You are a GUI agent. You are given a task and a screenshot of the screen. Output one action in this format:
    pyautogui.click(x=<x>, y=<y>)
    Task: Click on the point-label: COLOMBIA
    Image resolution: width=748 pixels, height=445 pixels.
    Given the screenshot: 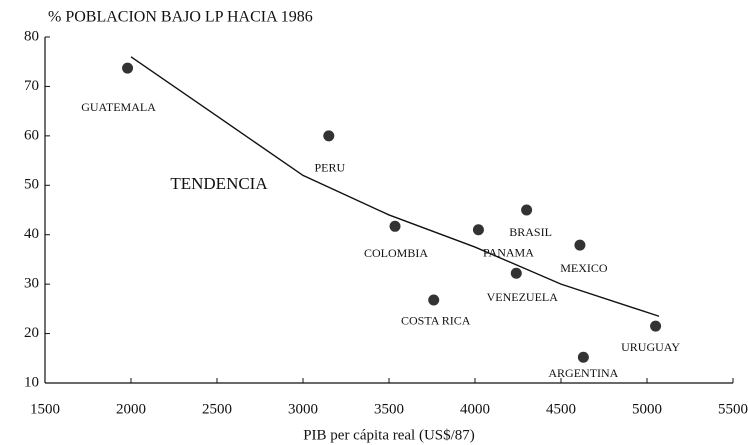 What is the action you would take?
    pyautogui.click(x=396, y=253)
    